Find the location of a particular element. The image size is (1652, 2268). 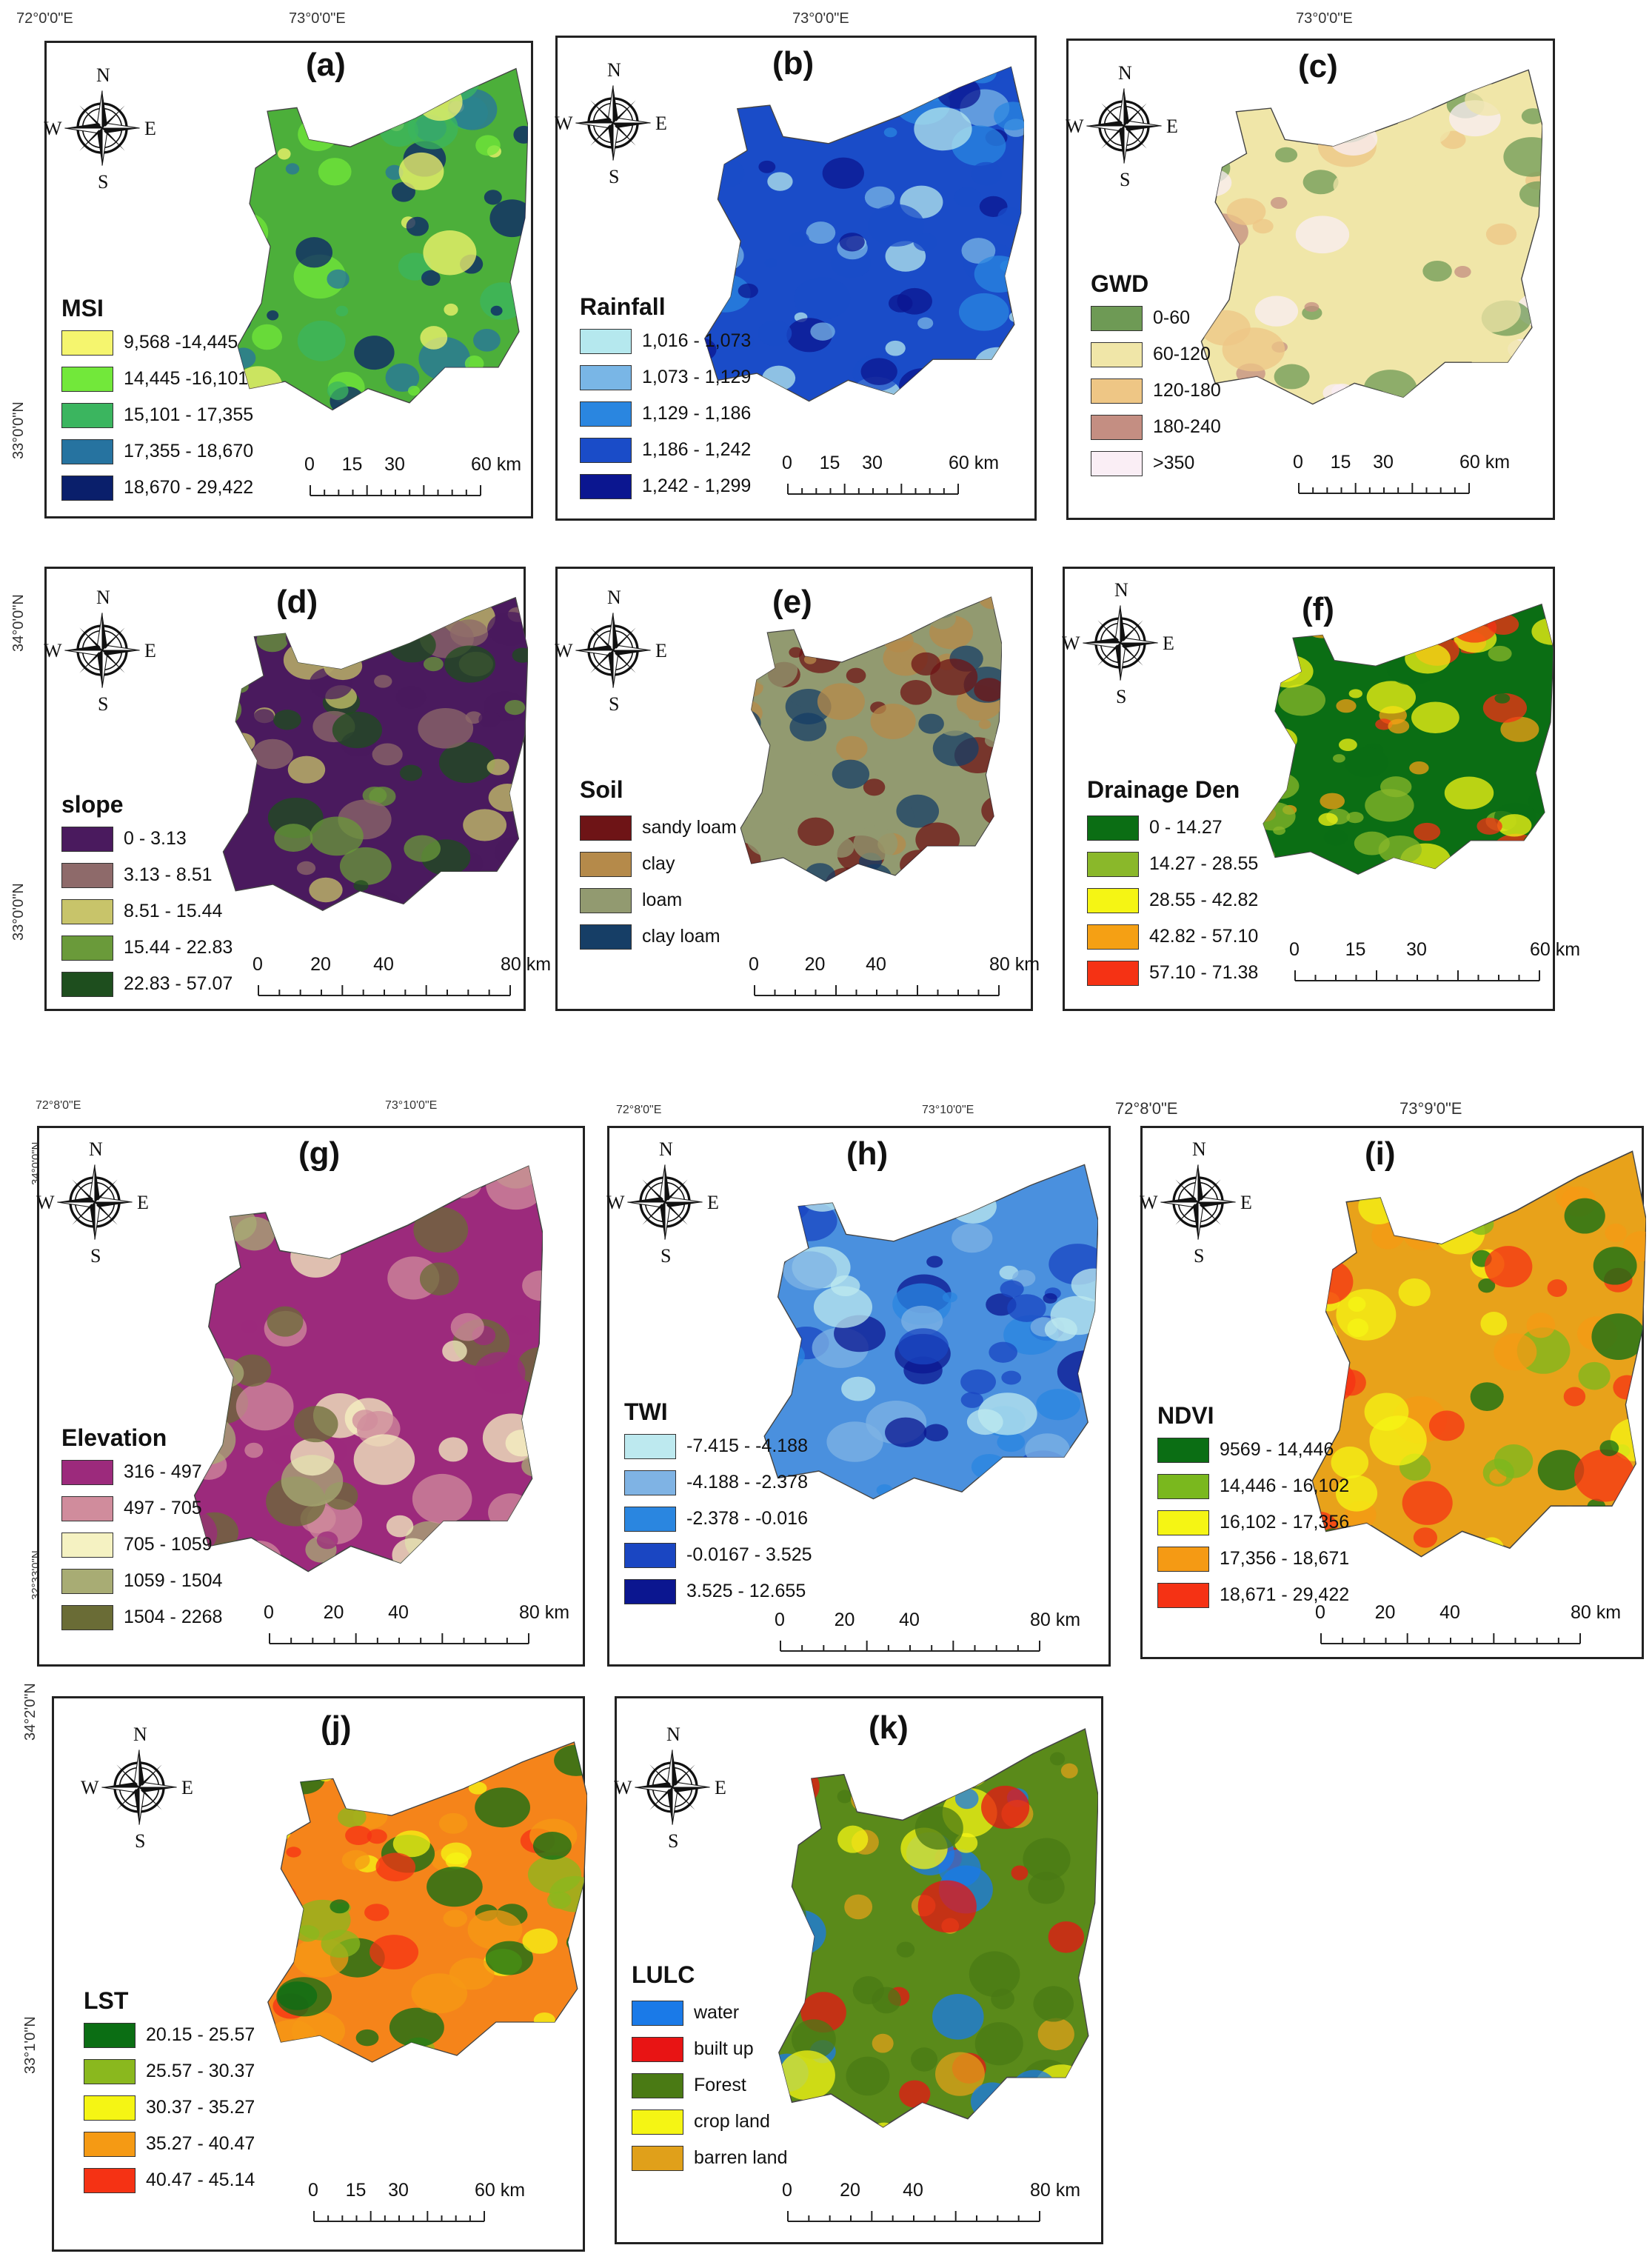

legend-label: >350 is located at coordinates (1174, 463).